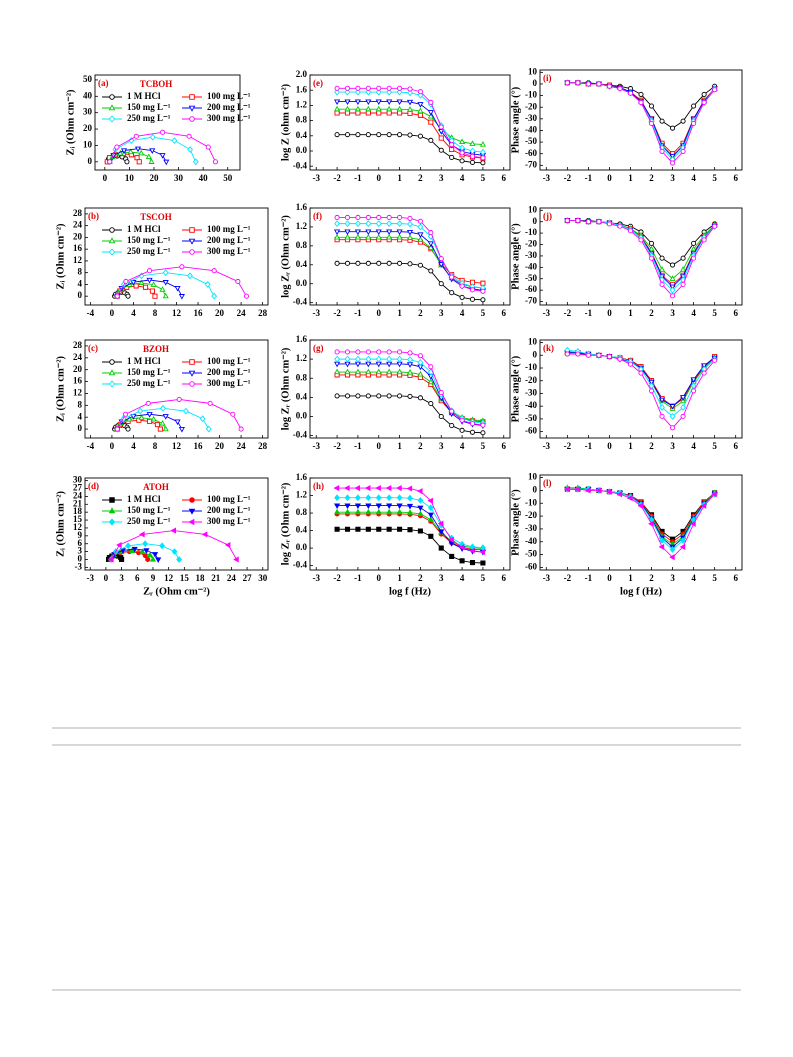 This screenshot has height=1057, width=793. I want to click on y-axis-title: Zᵢ (Ohm cm⁻²), so click(60, 389).